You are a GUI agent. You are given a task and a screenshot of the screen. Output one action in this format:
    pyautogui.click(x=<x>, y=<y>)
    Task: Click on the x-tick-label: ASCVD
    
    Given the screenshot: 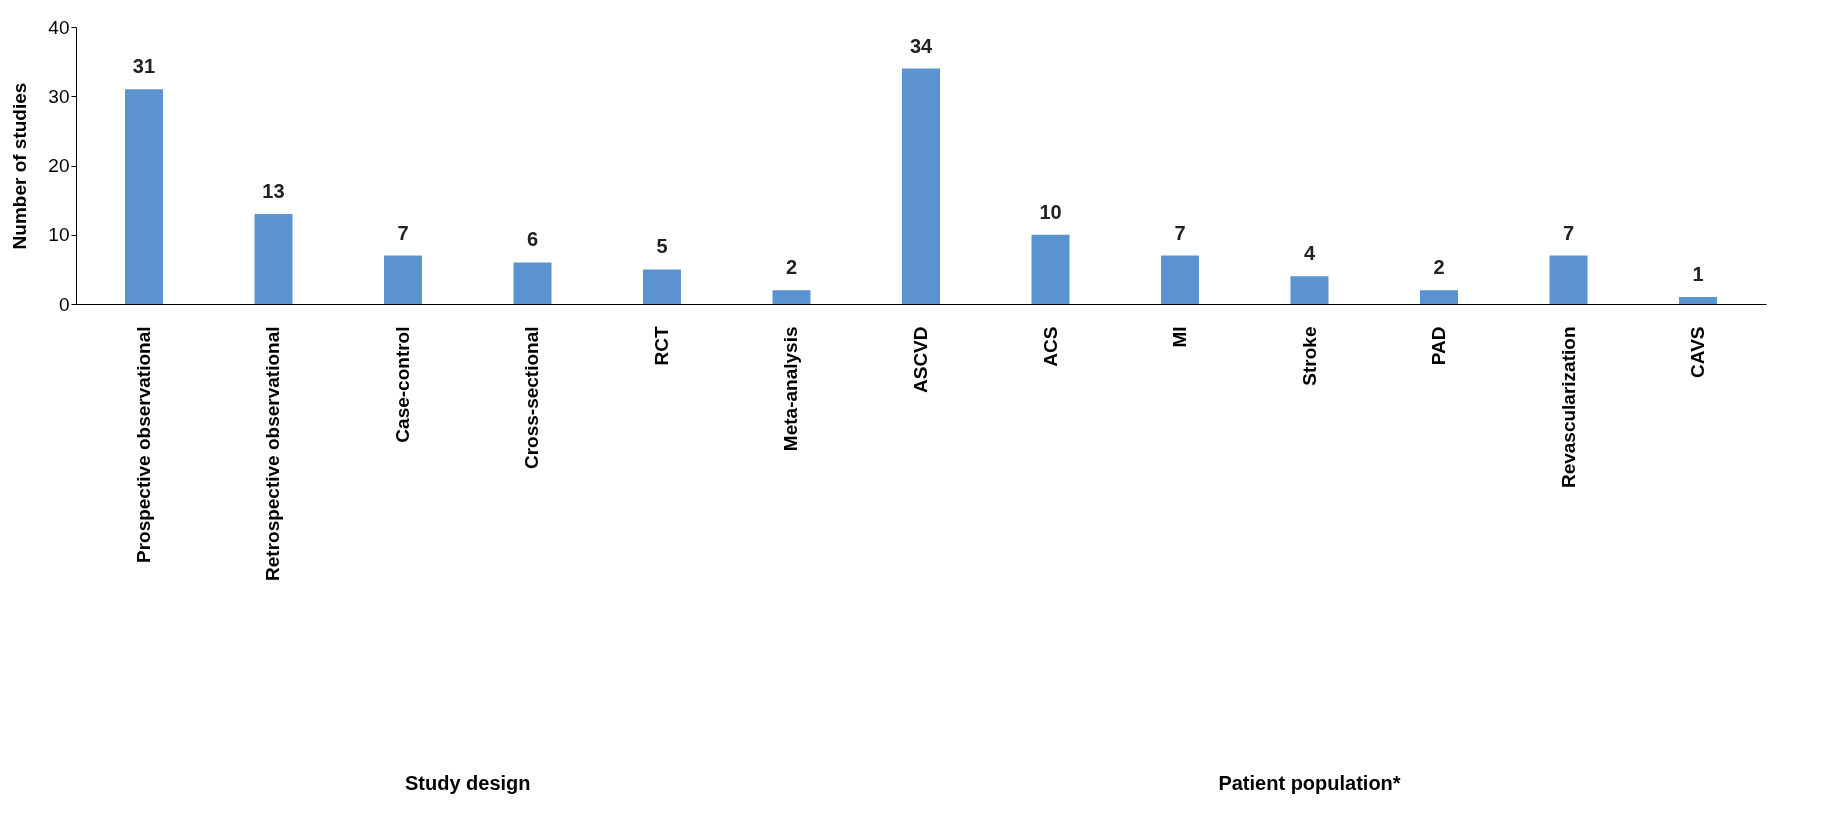 What is the action you would take?
    pyautogui.click(x=920, y=360)
    